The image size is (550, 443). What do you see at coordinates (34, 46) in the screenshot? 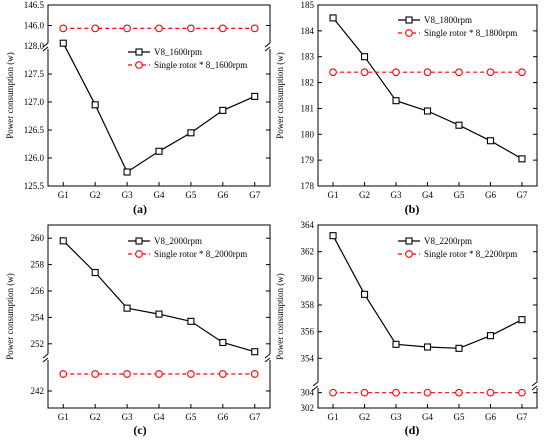
I see `y-tick-label: 128.0` at bounding box center [34, 46].